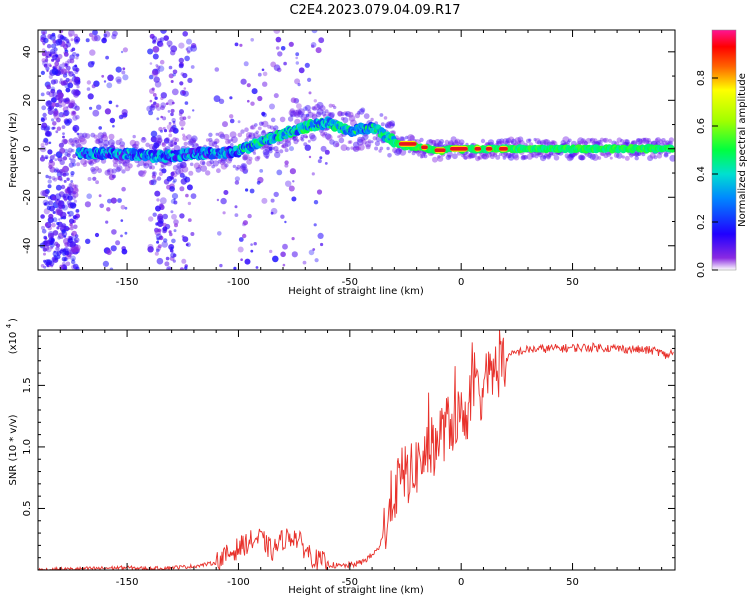 The height and width of the screenshot is (600, 750). What do you see at coordinates (572, 582) in the screenshot?
I see `x-tick-label: 50` at bounding box center [572, 582].